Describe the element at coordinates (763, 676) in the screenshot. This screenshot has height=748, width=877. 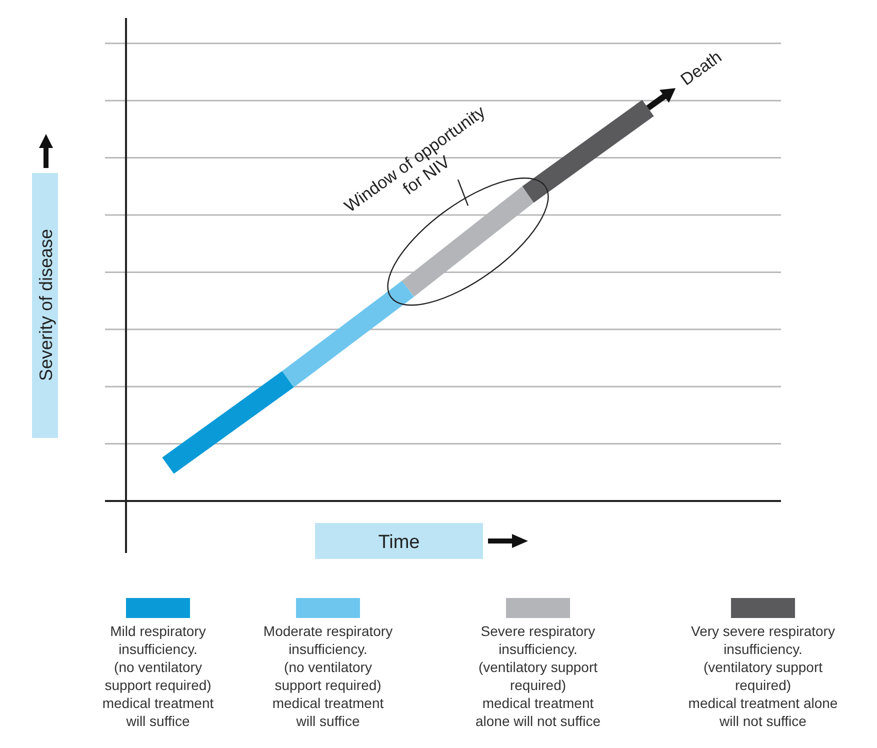
I see `legend-label: Very severe respiratory insufficiency. (ventilatory support required) medical treatment alone will not suffice` at that location.